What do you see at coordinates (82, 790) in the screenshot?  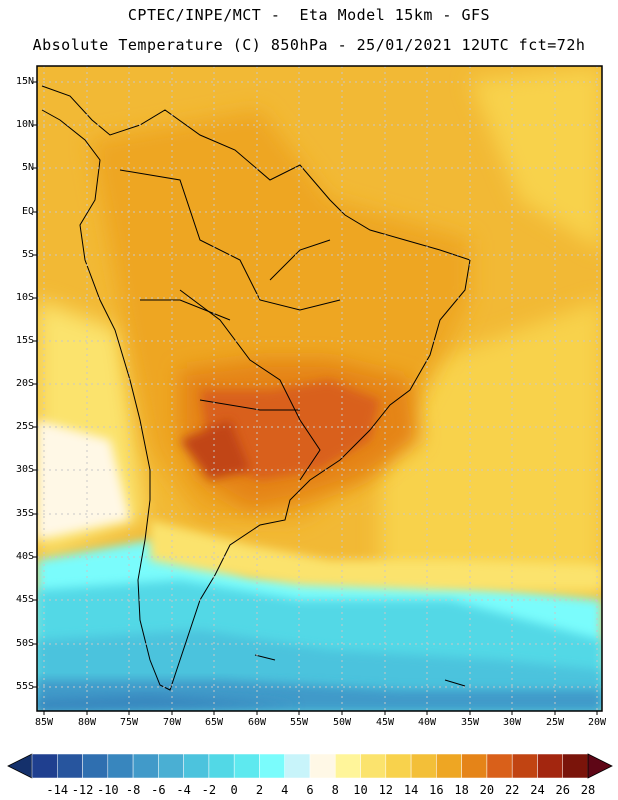 I see `colorbar-label: -12` at bounding box center [82, 790].